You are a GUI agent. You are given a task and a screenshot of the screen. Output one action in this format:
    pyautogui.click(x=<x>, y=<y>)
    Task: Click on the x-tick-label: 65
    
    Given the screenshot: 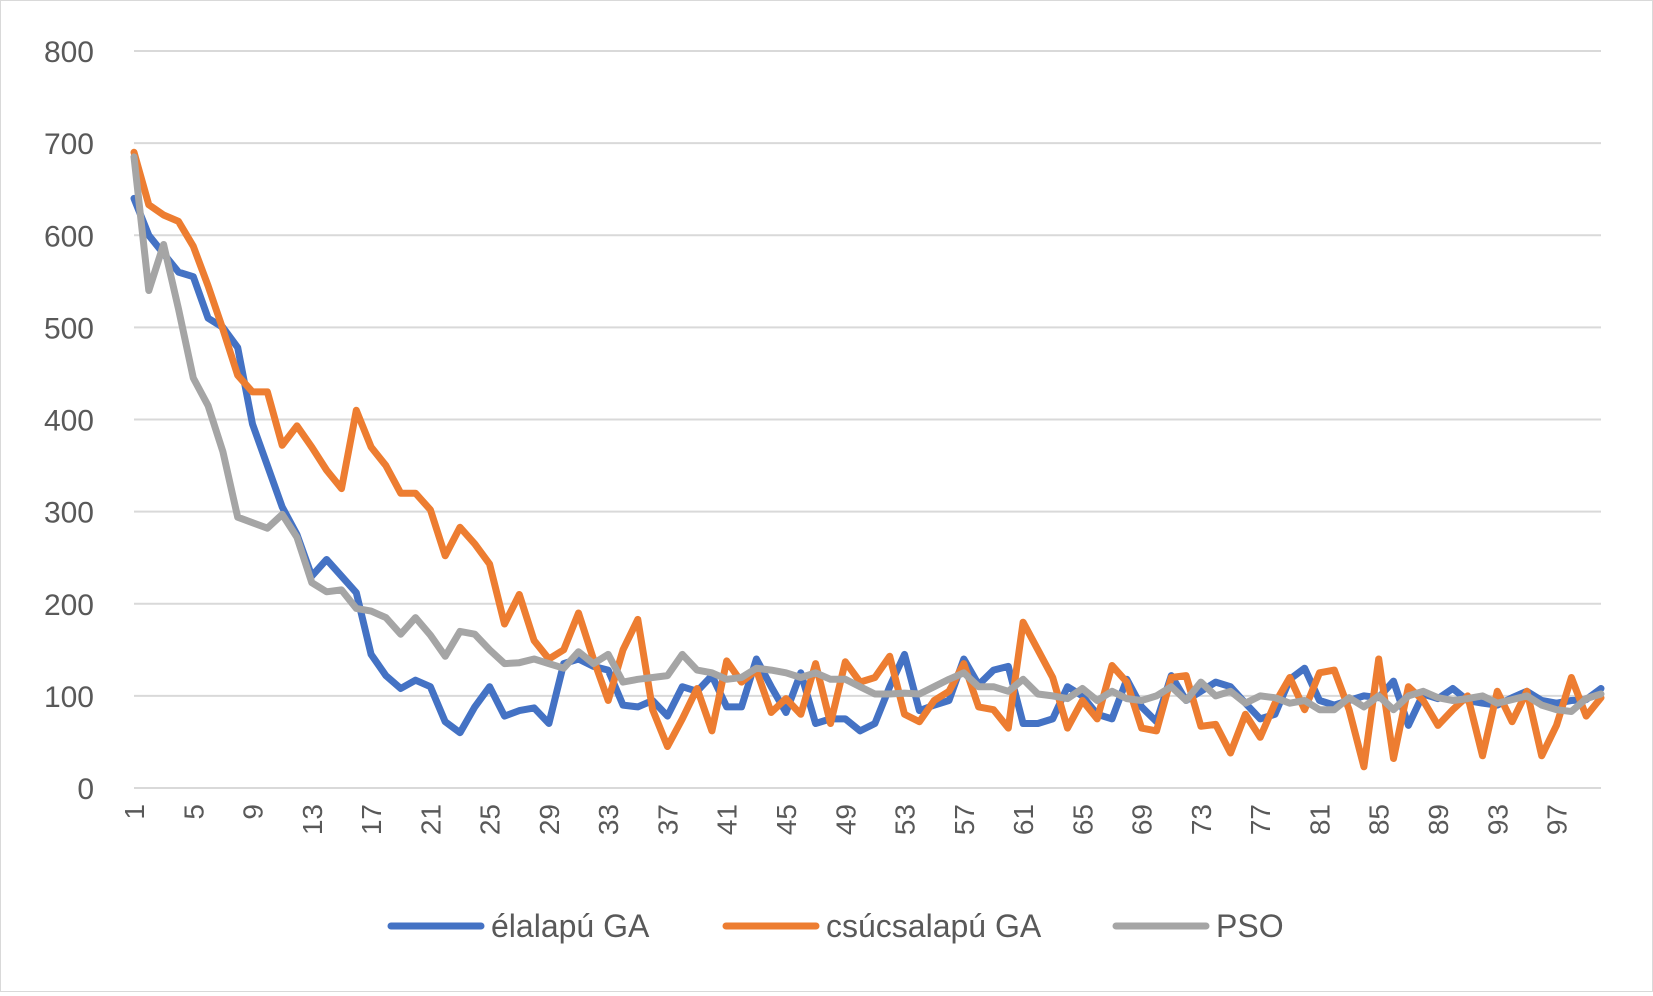 What is the action you would take?
    pyautogui.click(x=1082, y=819)
    